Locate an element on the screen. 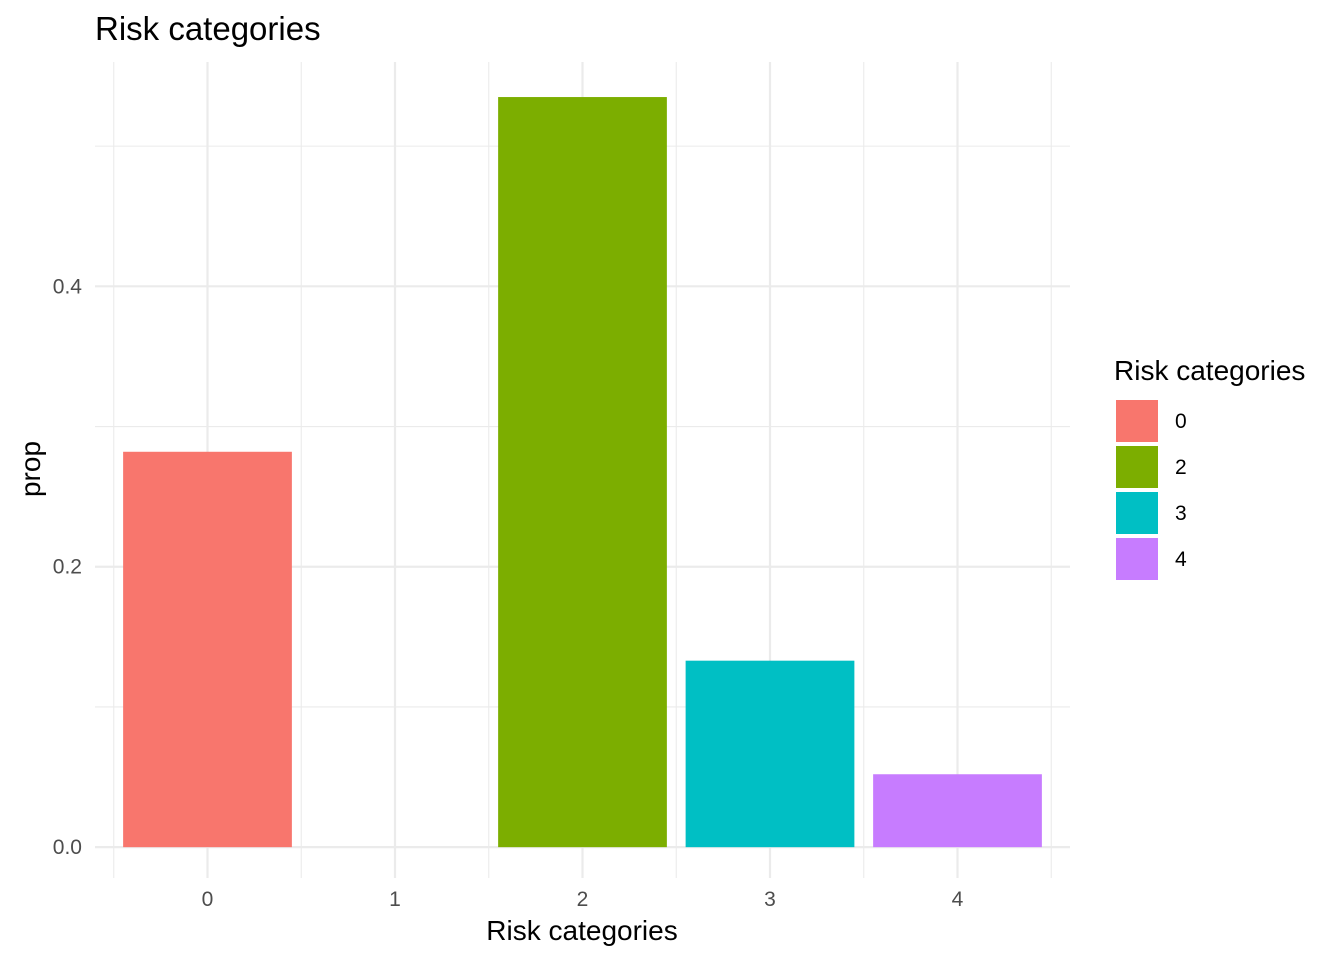 The height and width of the screenshot is (960, 1344). legend-label: 4 is located at coordinates (1181, 559).